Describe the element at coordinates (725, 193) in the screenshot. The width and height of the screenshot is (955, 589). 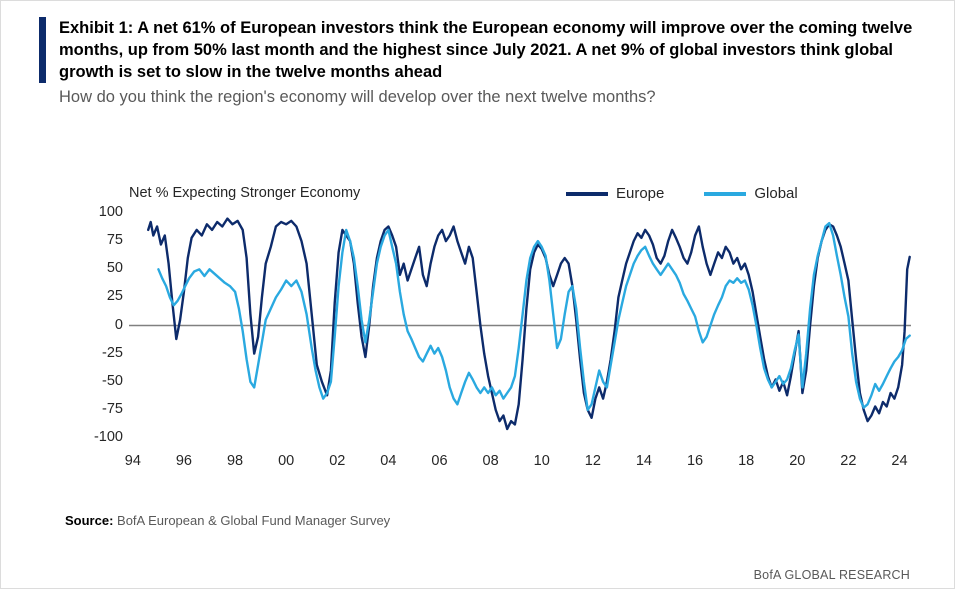
I see `global-line-swatch` at that location.